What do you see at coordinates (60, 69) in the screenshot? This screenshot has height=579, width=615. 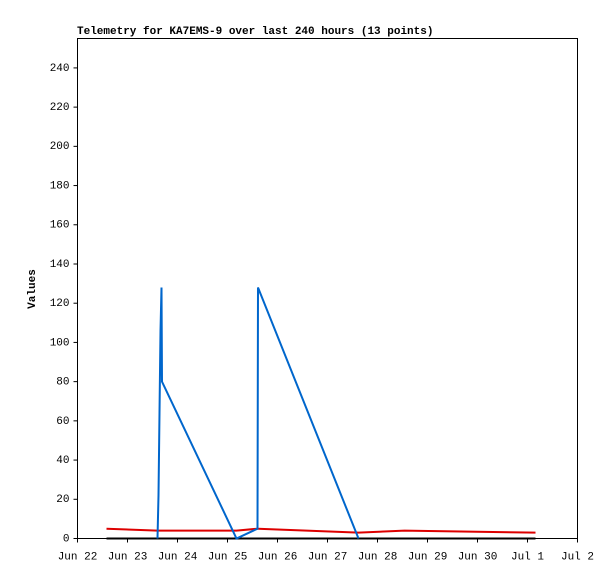 I see `y-tick-label: 240` at bounding box center [60, 69].